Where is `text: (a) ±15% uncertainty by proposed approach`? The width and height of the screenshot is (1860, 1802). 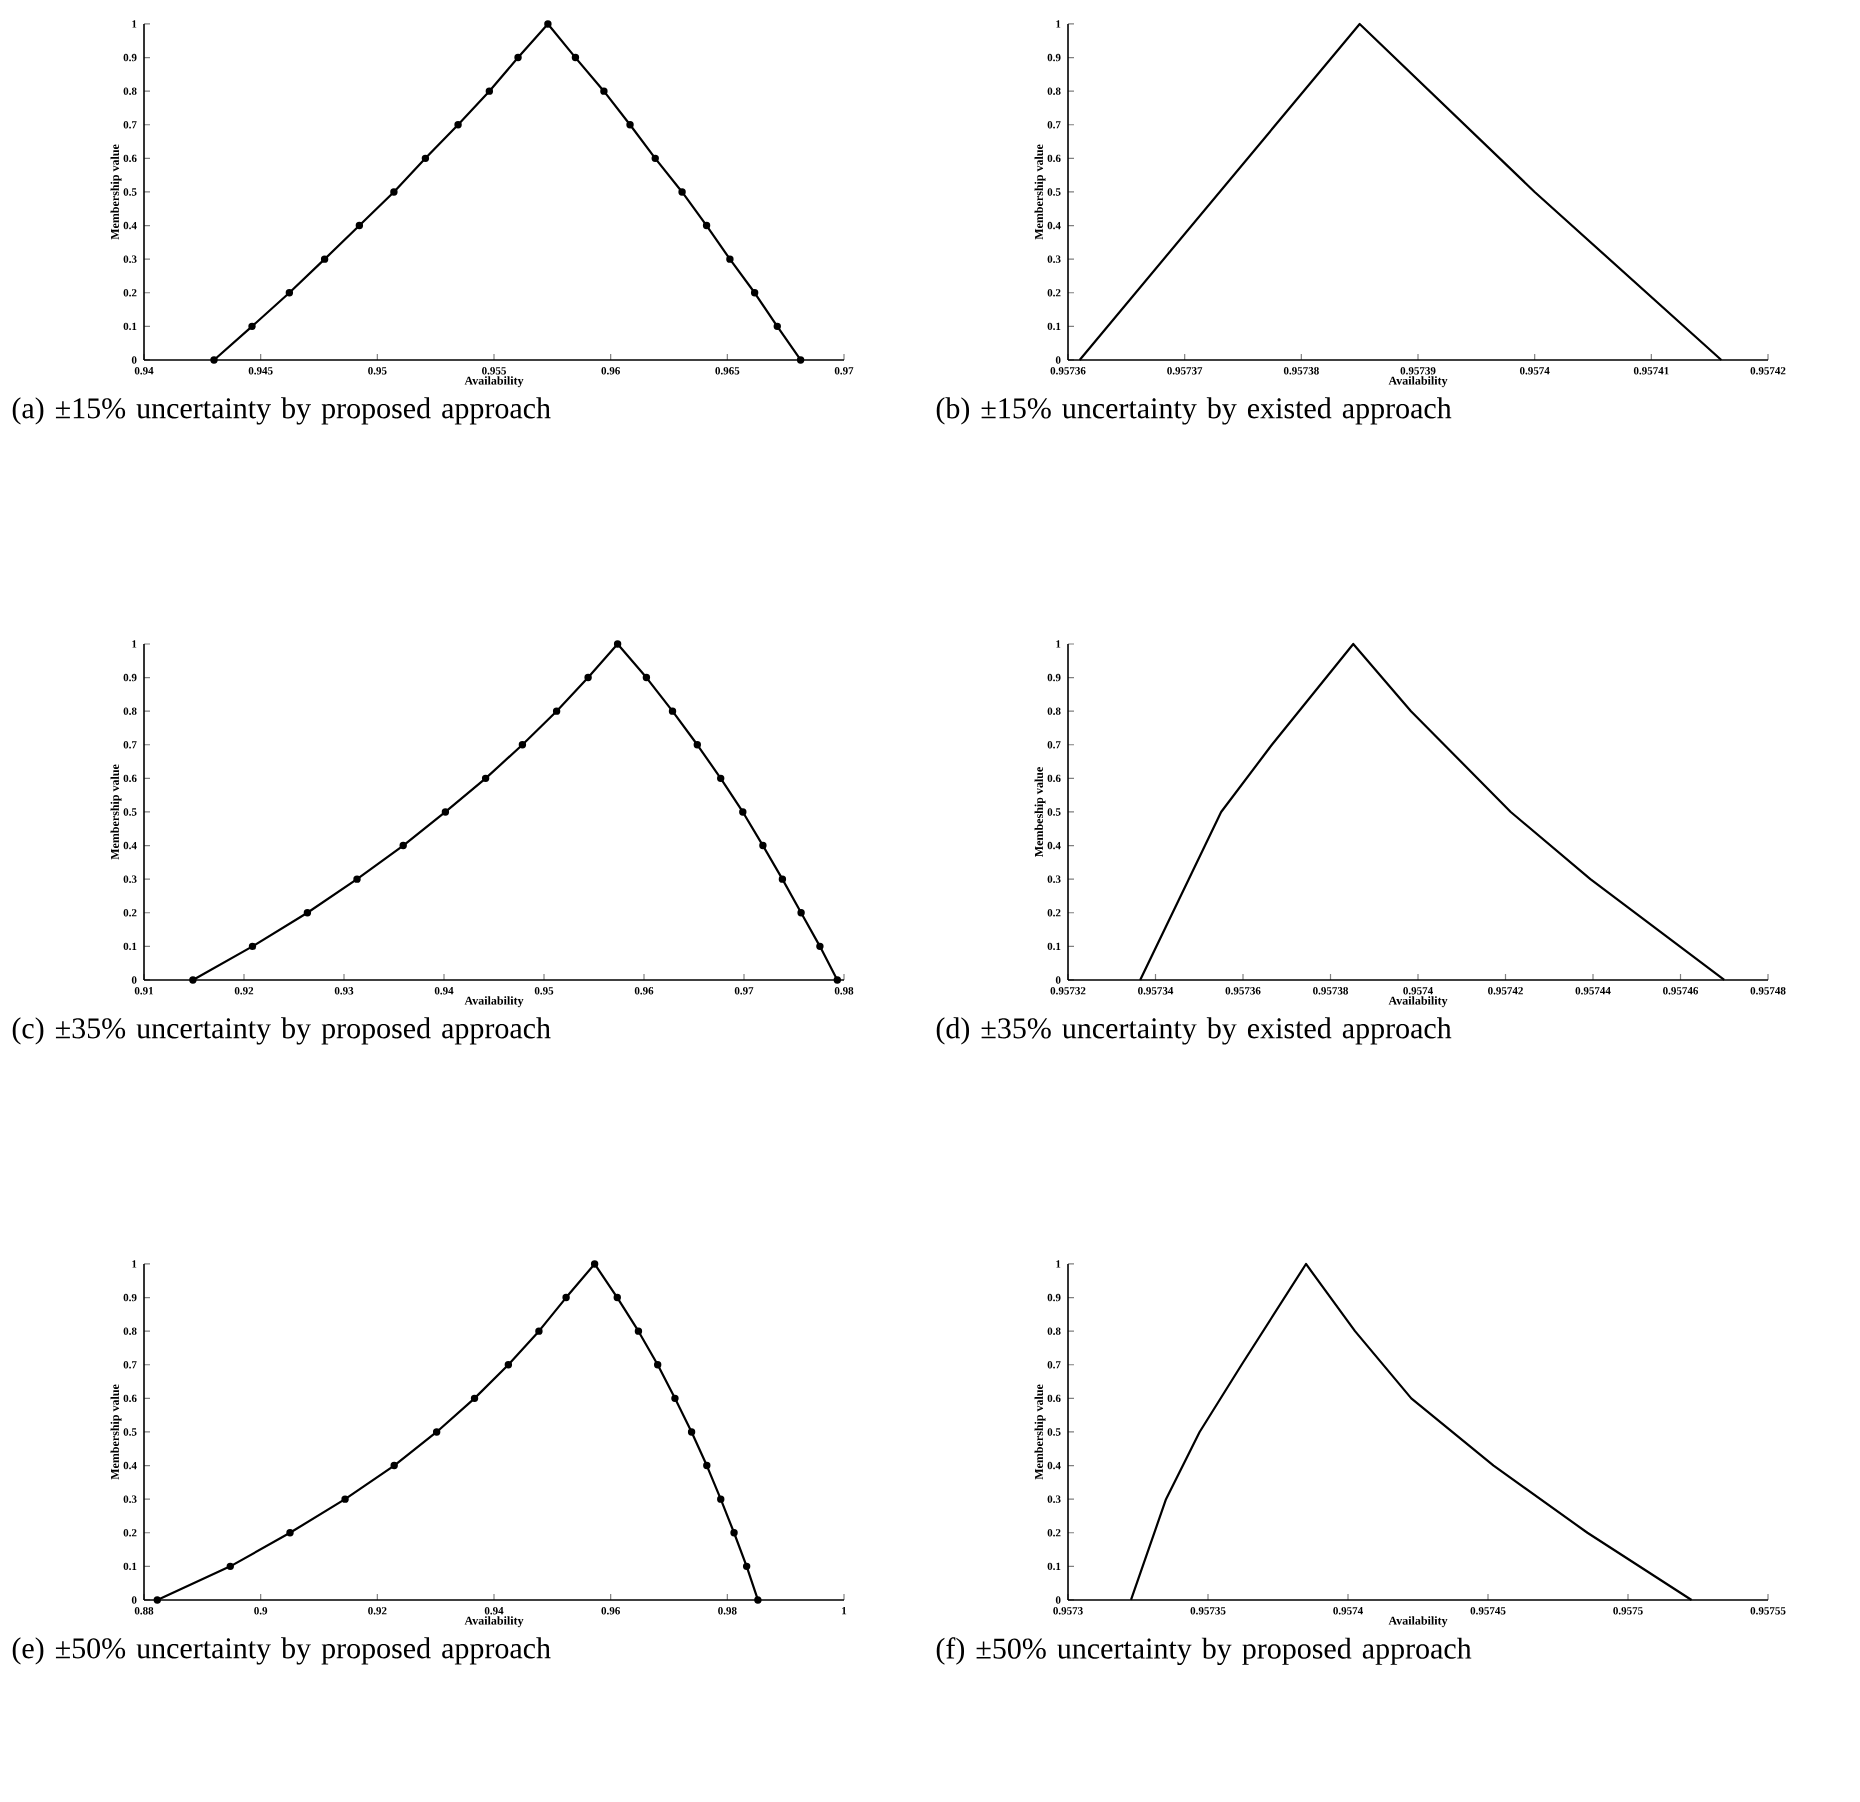 text: (a) ±15% uncertainty by proposed approach is located at coordinates (281, 411).